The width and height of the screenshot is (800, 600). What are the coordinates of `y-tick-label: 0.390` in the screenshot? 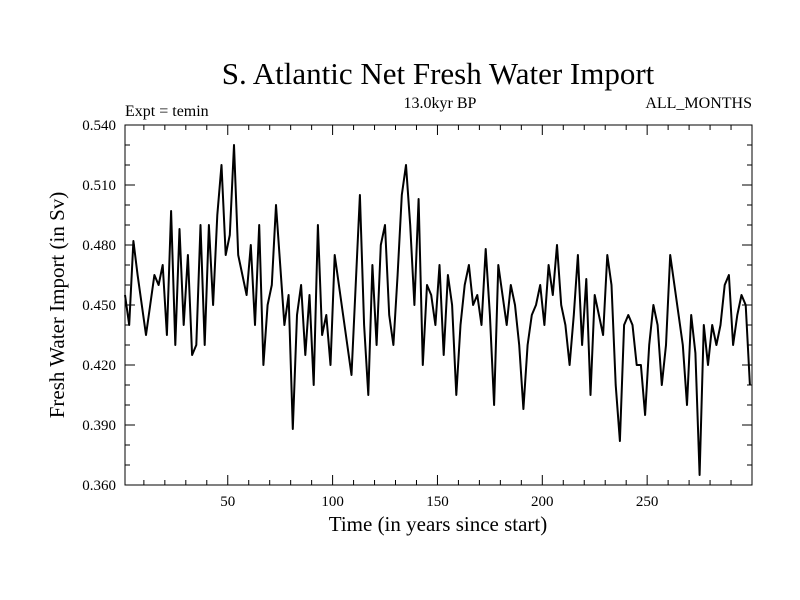 It's located at (99, 426).